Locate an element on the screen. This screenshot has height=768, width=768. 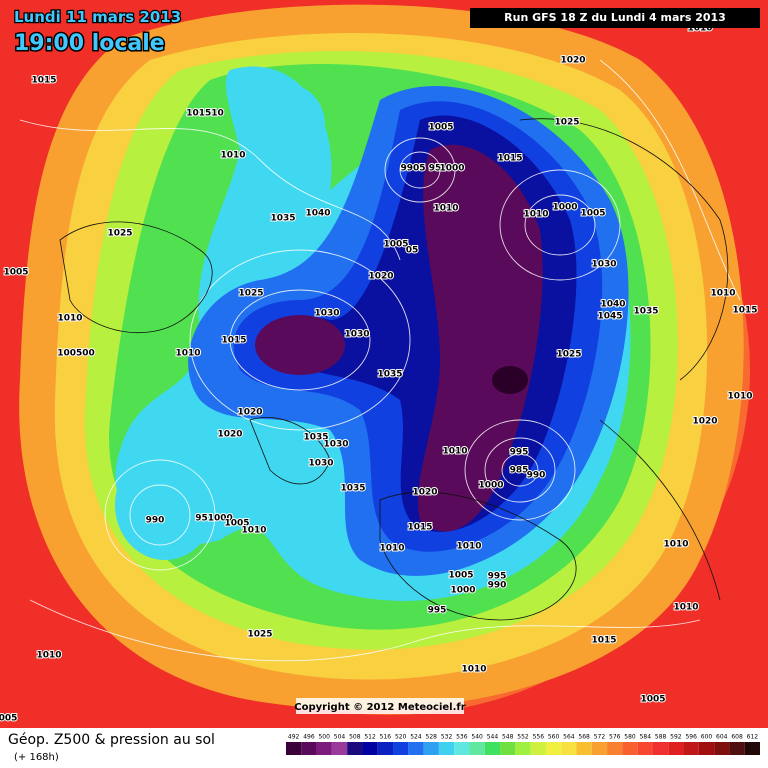
legend-label: 584 is located at coordinates (646, 737).